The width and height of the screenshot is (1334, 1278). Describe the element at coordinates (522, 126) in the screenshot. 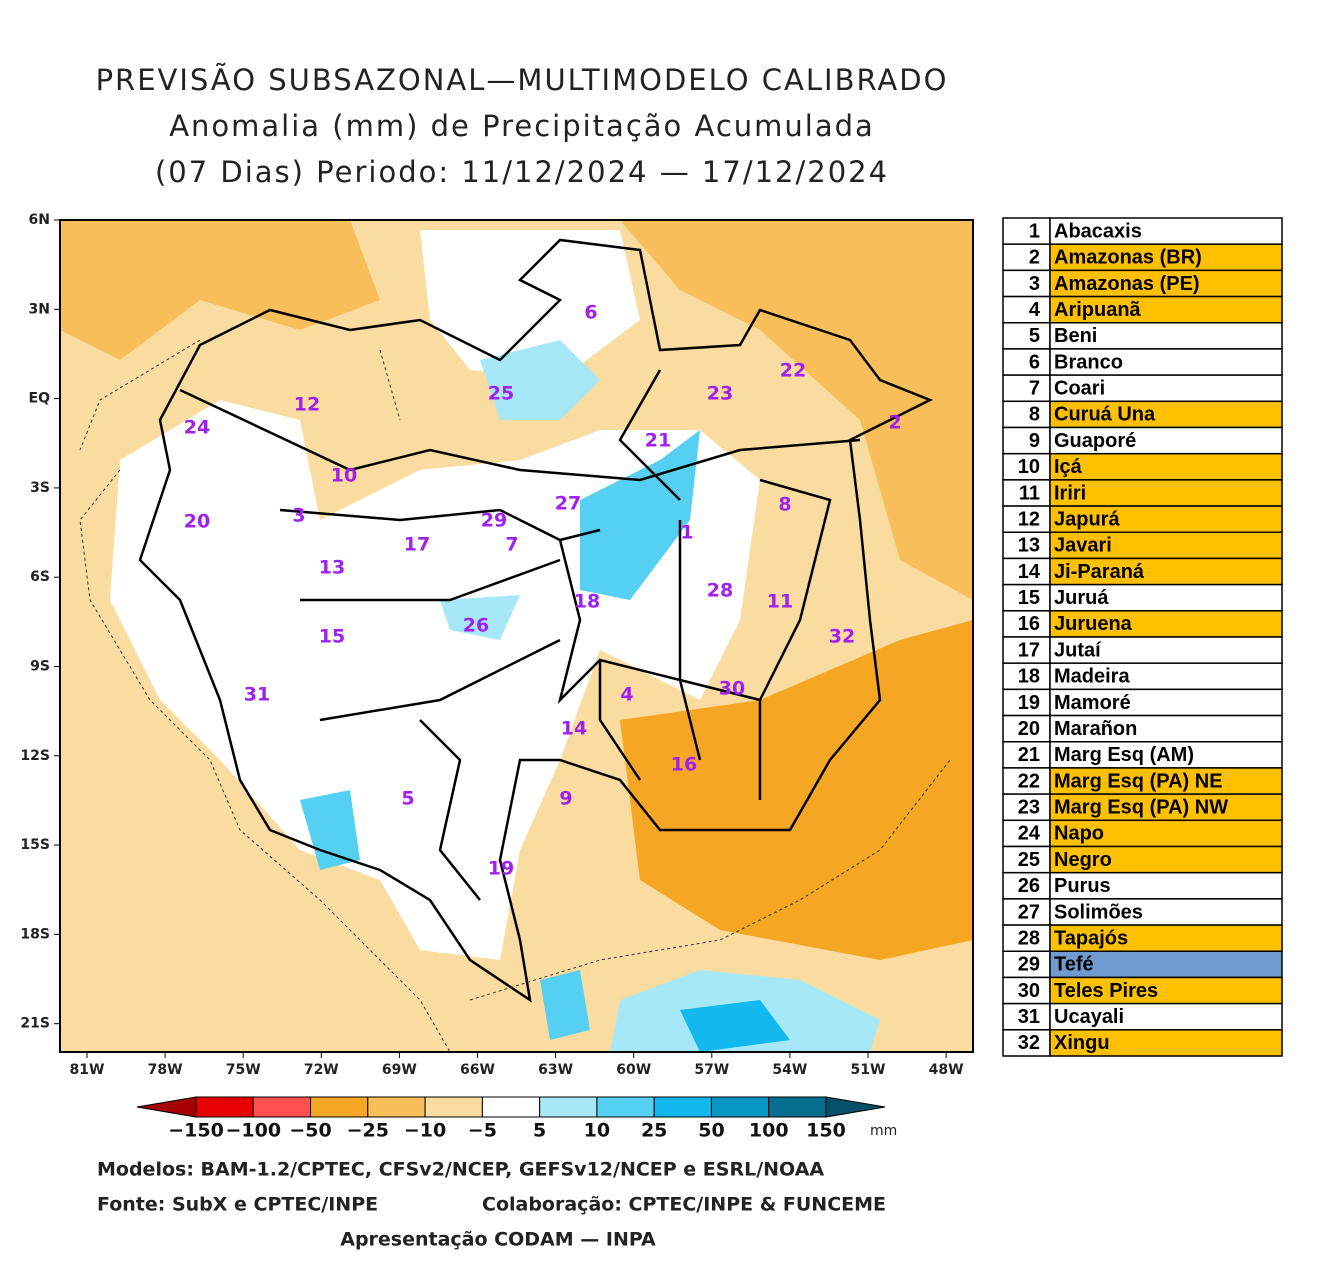

I see `title-line: Anomalia (mm) de Precipitação Acumulada` at that location.